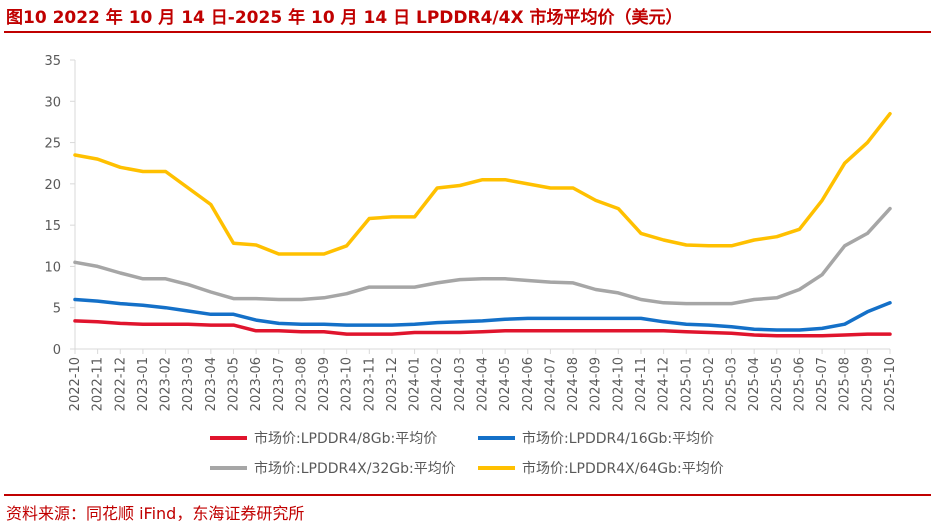 This screenshot has width=936, height=527. What do you see at coordinates (166, 384) in the screenshot?
I see `x-tick-label: 2023-02` at bounding box center [166, 384].